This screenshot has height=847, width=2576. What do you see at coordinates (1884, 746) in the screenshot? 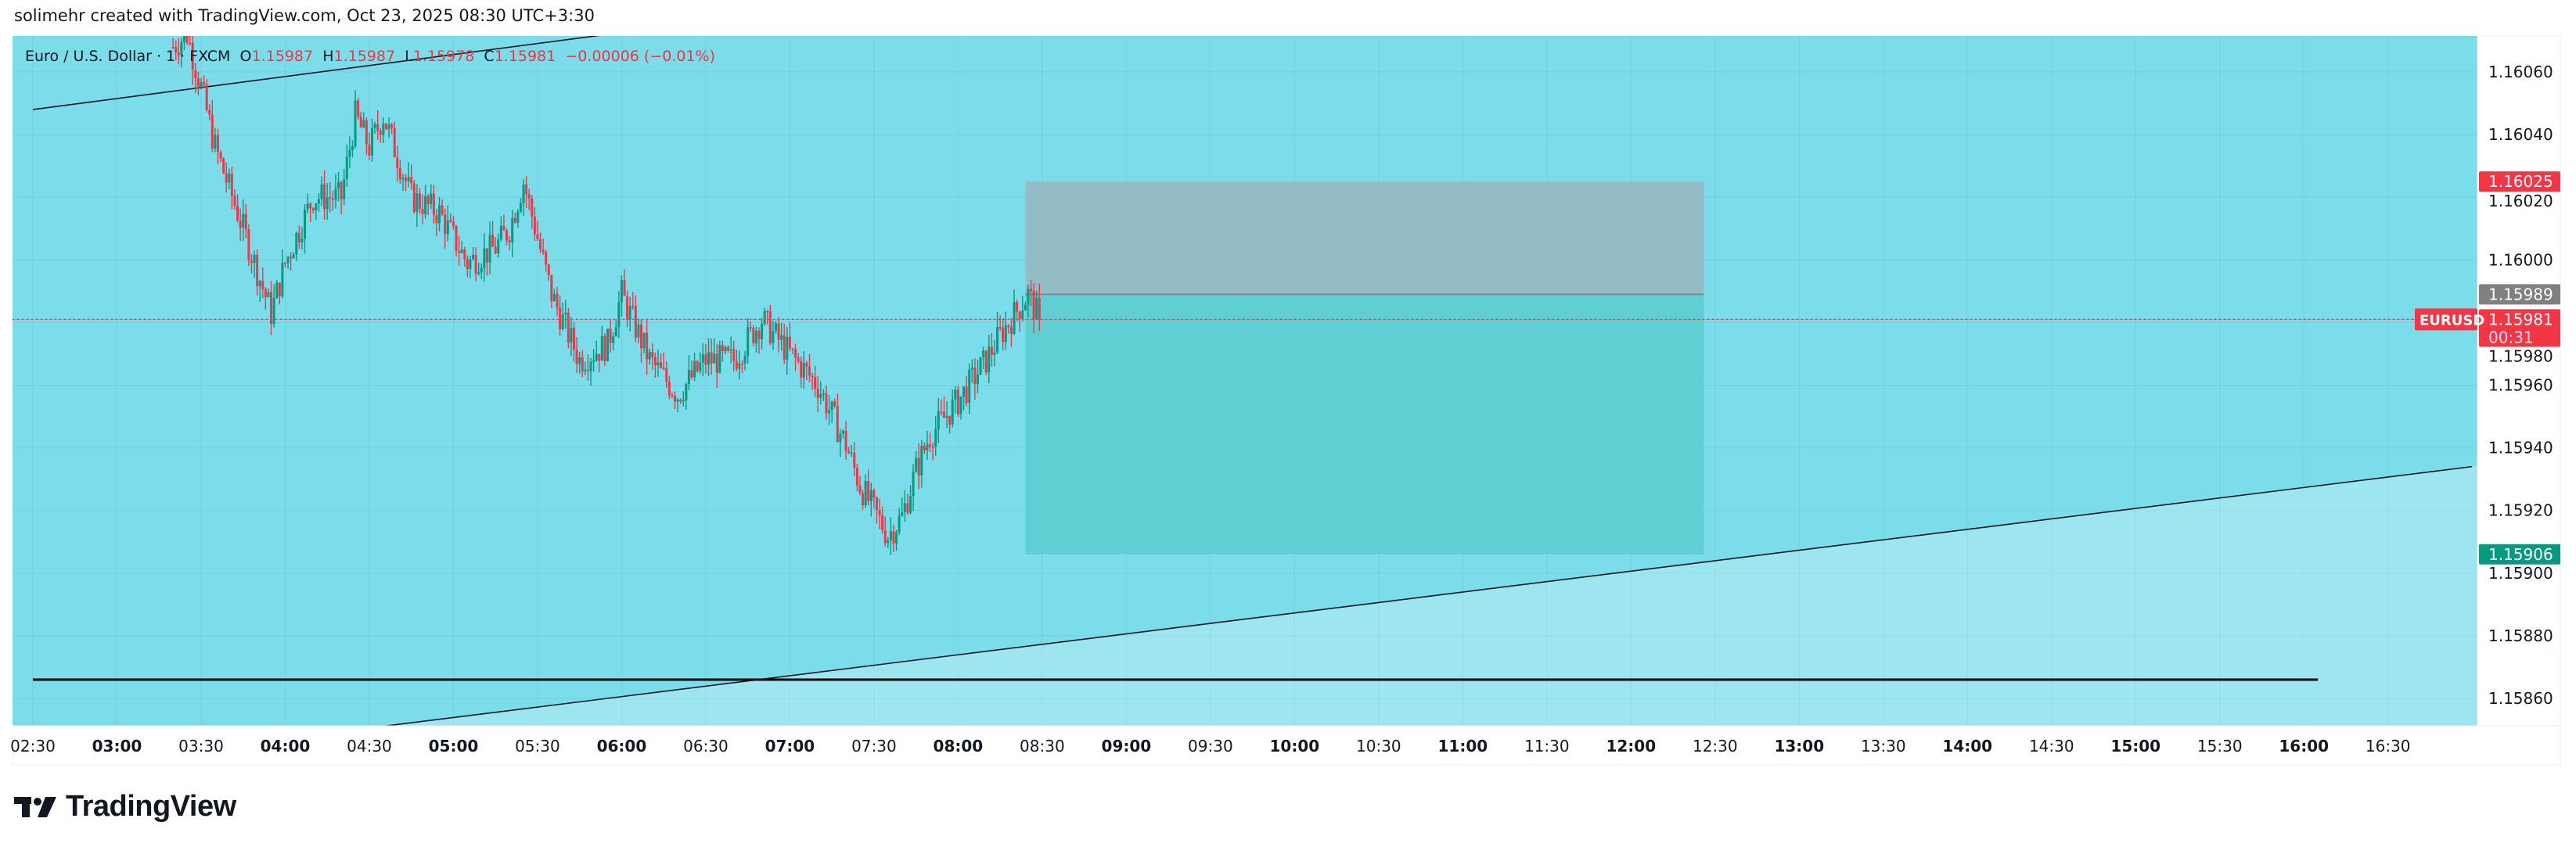
I see `time-tick: 13:30` at bounding box center [1884, 746].